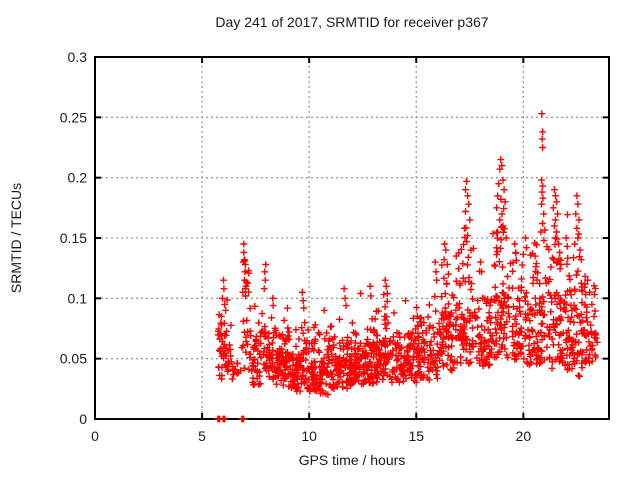  Describe the element at coordinates (416, 436) in the screenshot. I see `x-tick-label: 15` at that location.